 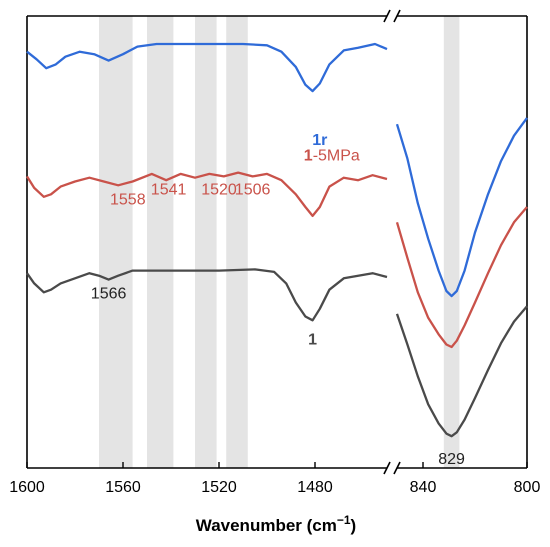 What do you see at coordinates (423, 487) in the screenshot?
I see `x-tick-label: 840` at bounding box center [423, 487].